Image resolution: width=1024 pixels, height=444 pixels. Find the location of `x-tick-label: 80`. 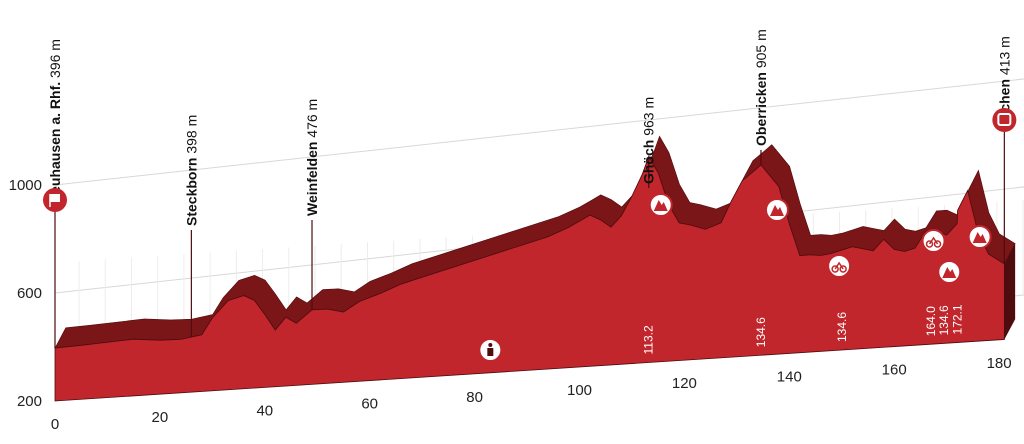

x-tick-label: 80 is located at coordinates (474, 397).